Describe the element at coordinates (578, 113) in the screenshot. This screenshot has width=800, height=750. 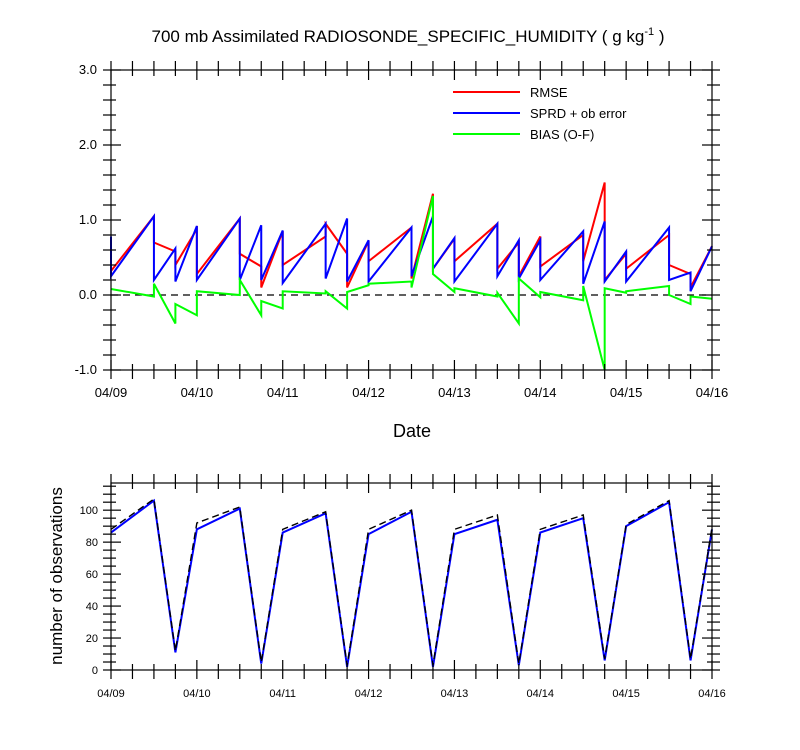
I see `legend-sprd-ob-error-label: SPRD + ob error` at that location.